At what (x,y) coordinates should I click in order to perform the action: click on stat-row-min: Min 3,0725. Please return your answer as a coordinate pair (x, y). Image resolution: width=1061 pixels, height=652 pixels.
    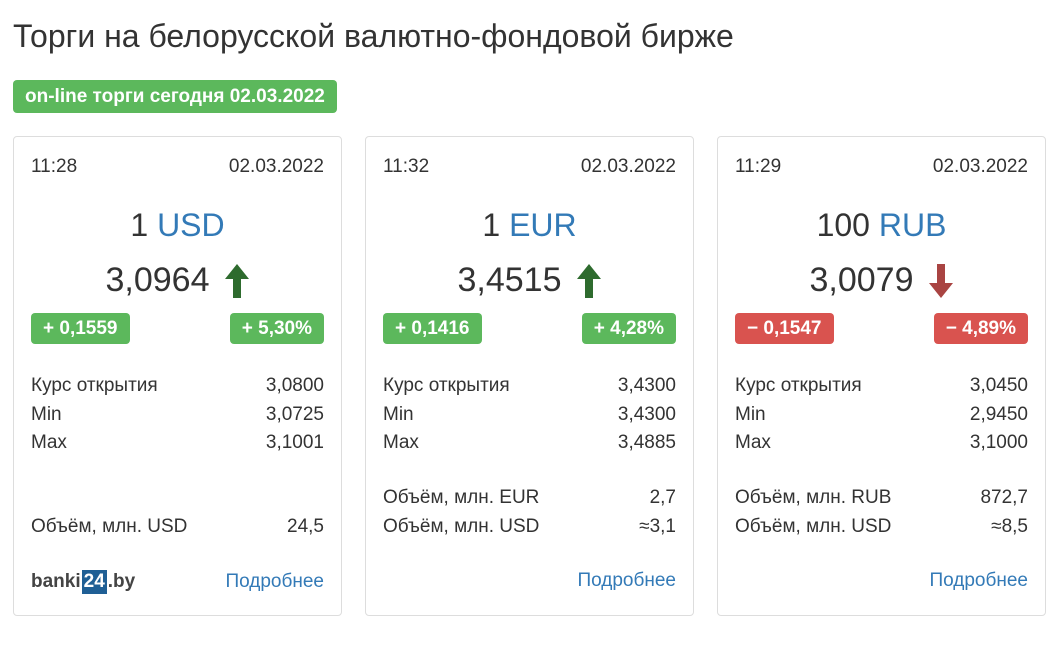
    Looking at the image, I should click on (177, 415).